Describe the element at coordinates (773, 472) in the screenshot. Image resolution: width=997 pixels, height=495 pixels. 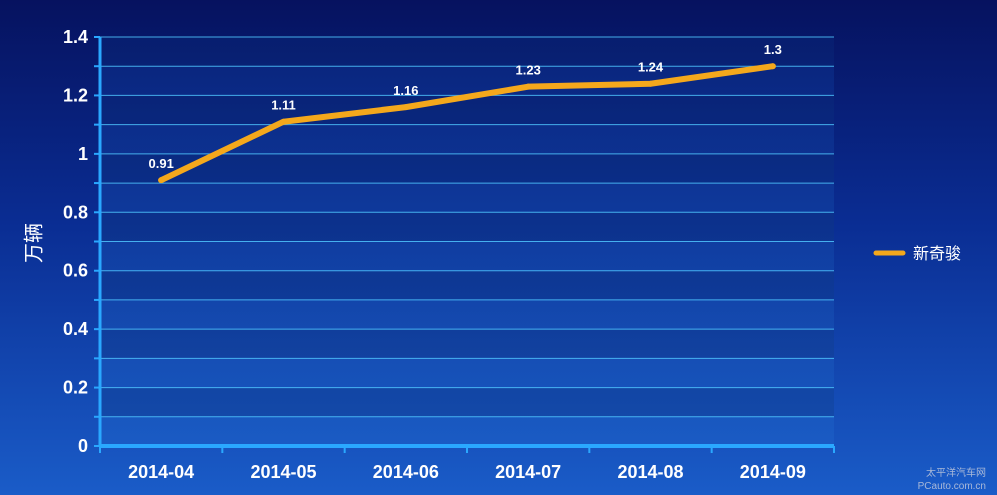
I see `x-tick-label: 2014-09` at that location.